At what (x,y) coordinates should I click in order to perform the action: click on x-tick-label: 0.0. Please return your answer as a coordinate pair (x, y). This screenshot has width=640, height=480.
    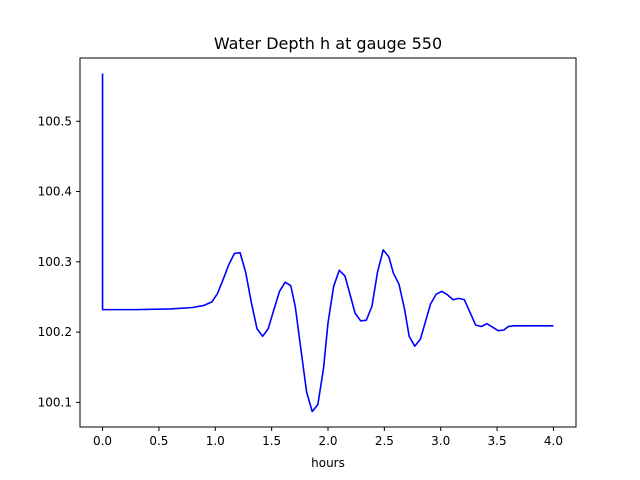
    Looking at the image, I should click on (102, 441).